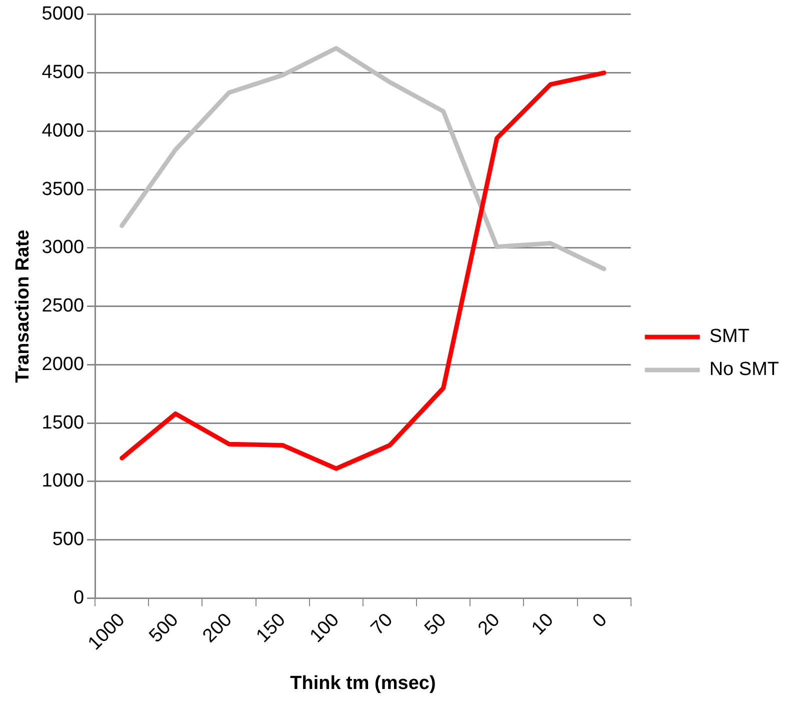 The width and height of the screenshot is (799, 707). Describe the element at coordinates (63, 189) in the screenshot. I see `y-tick-label: 3500` at that location.